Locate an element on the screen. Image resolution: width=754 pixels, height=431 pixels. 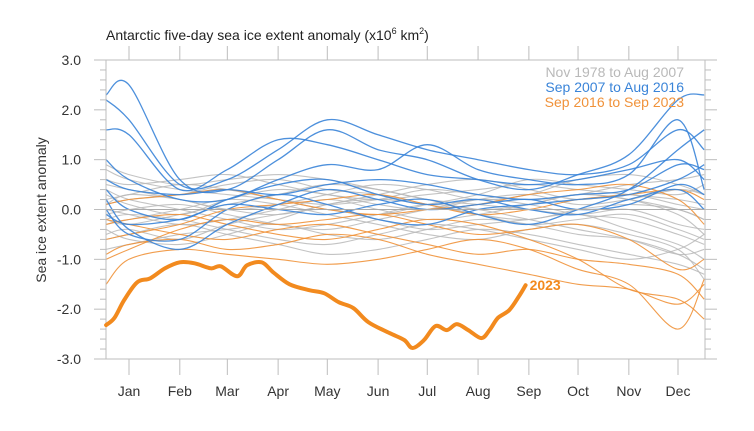
y-tick-label: 3.0 is located at coordinates (72, 60).